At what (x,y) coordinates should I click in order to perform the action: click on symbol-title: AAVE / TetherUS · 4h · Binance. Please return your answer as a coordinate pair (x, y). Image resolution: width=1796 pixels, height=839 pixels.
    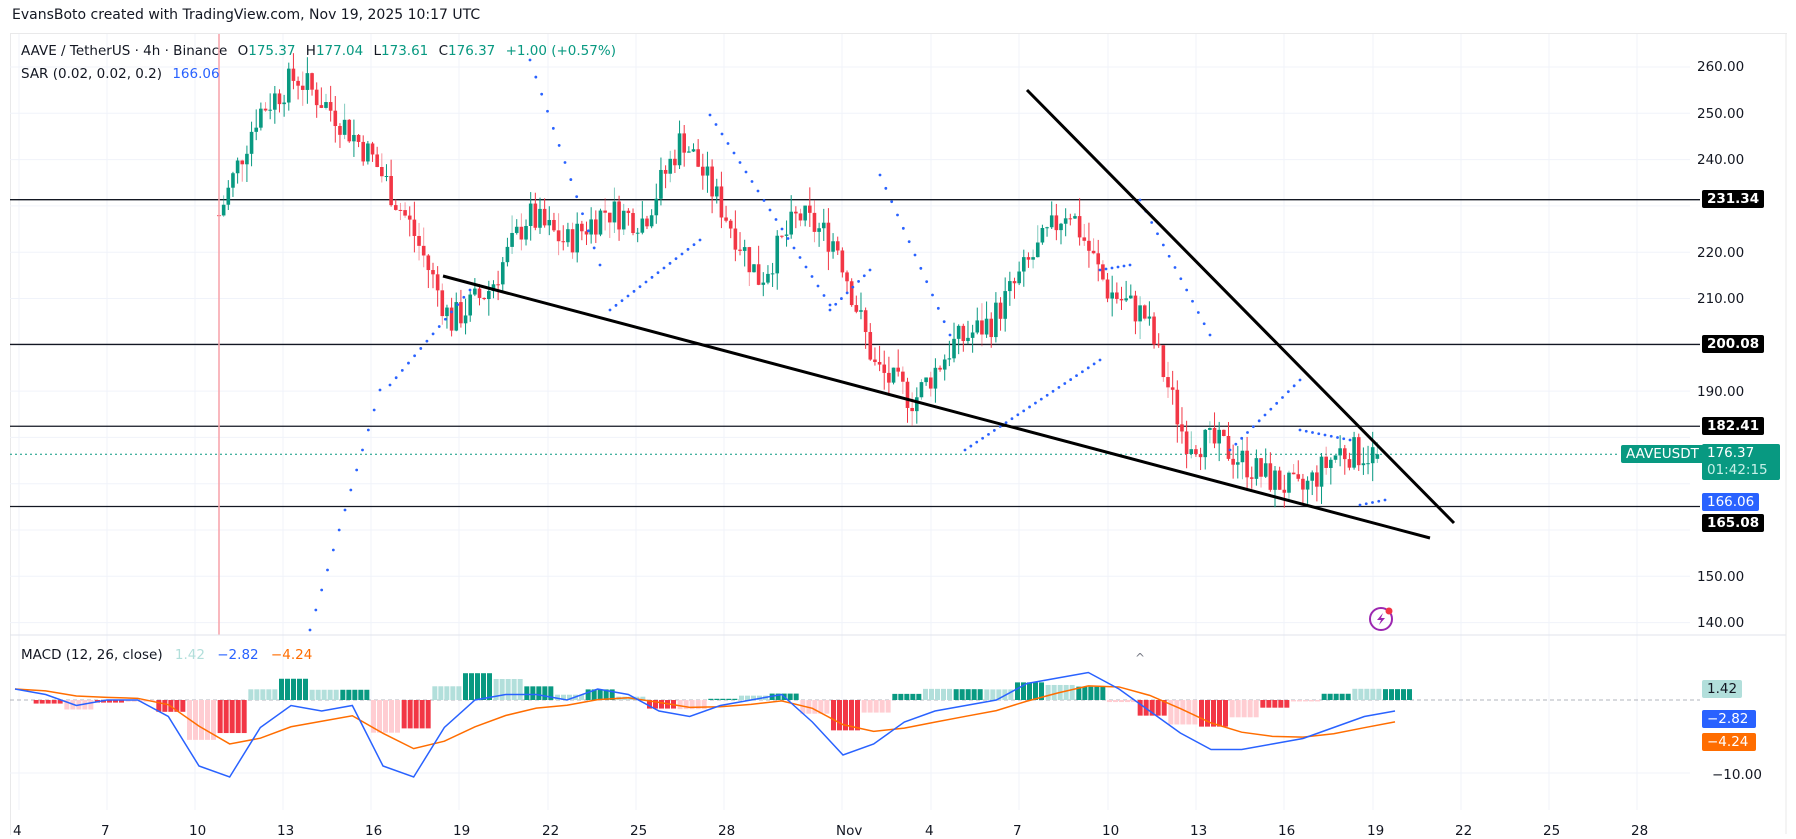
    Looking at the image, I should click on (124, 51).